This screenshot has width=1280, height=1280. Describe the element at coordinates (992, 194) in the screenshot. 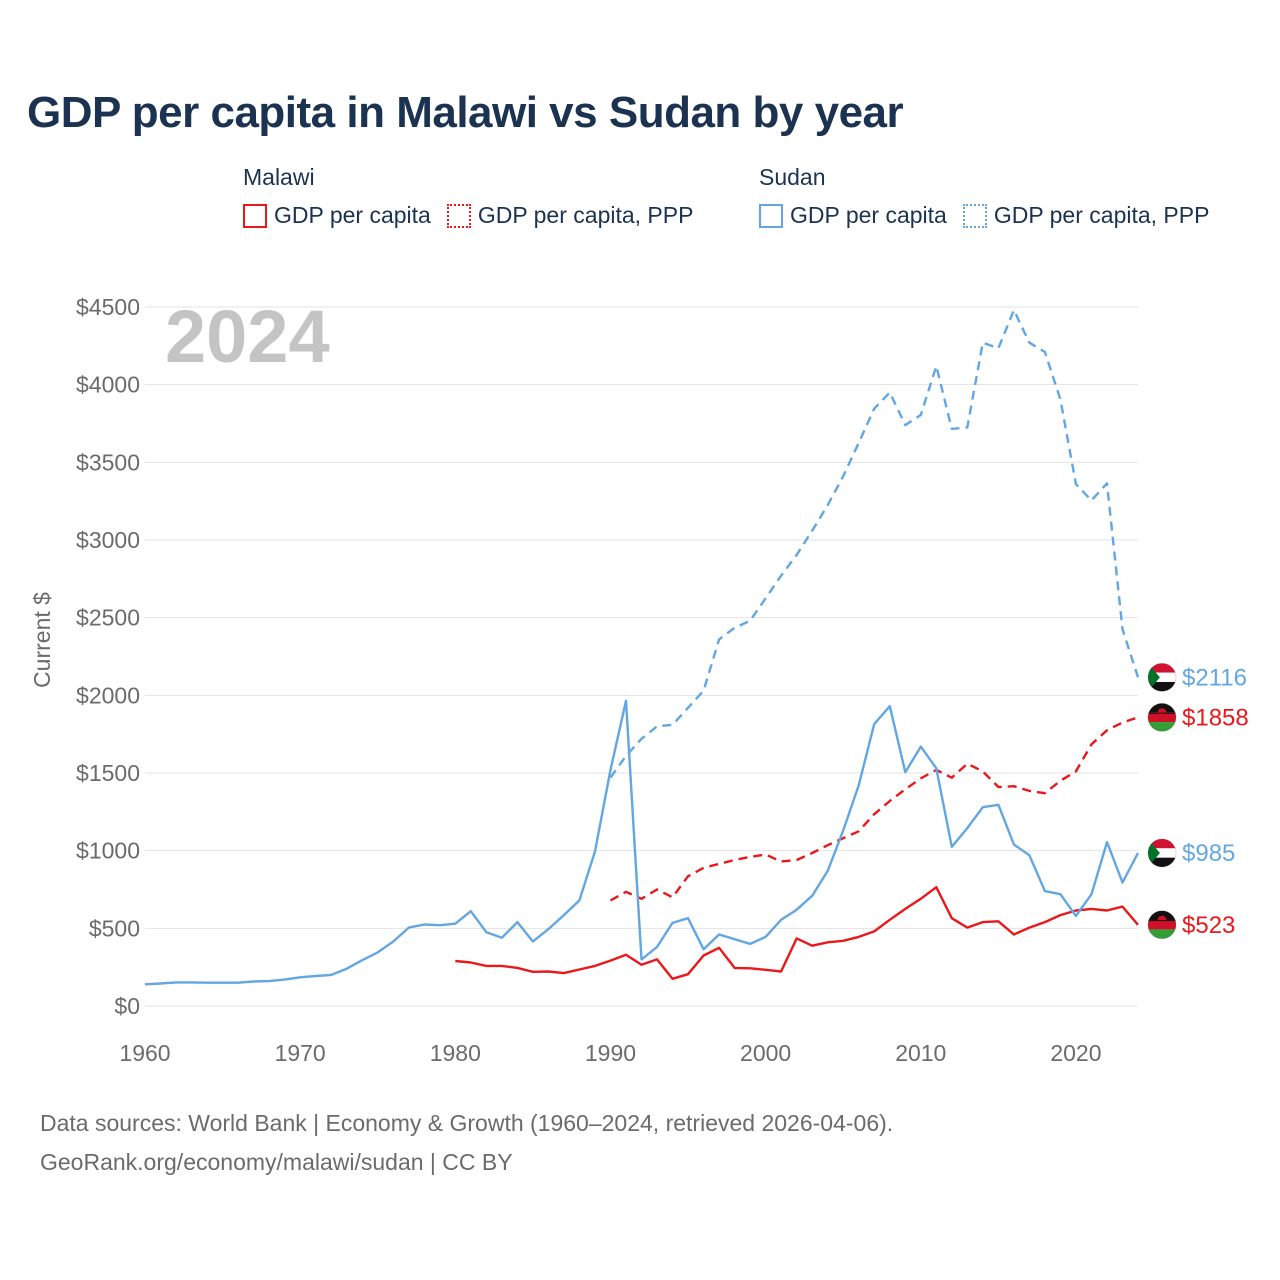

I see `legend-sudan: Sudan GDP per capita GDP per capita, PPP` at that location.